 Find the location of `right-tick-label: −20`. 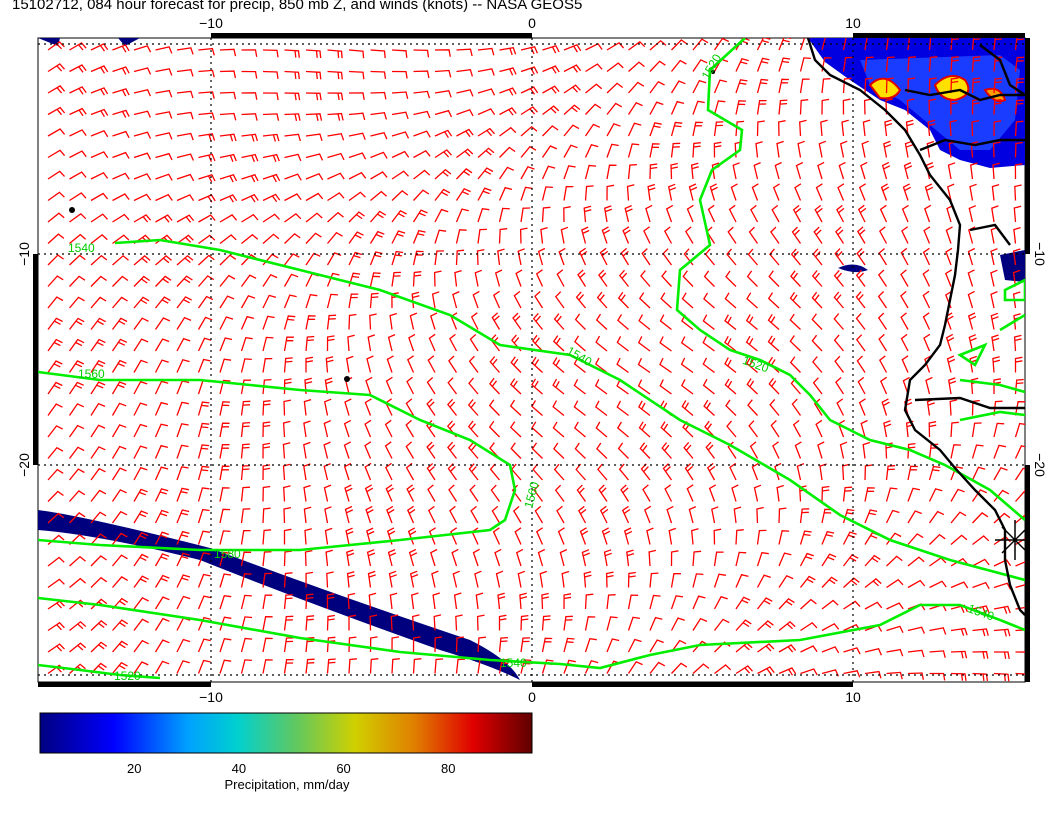

right-tick-label: −20 is located at coordinates (1040, 465).